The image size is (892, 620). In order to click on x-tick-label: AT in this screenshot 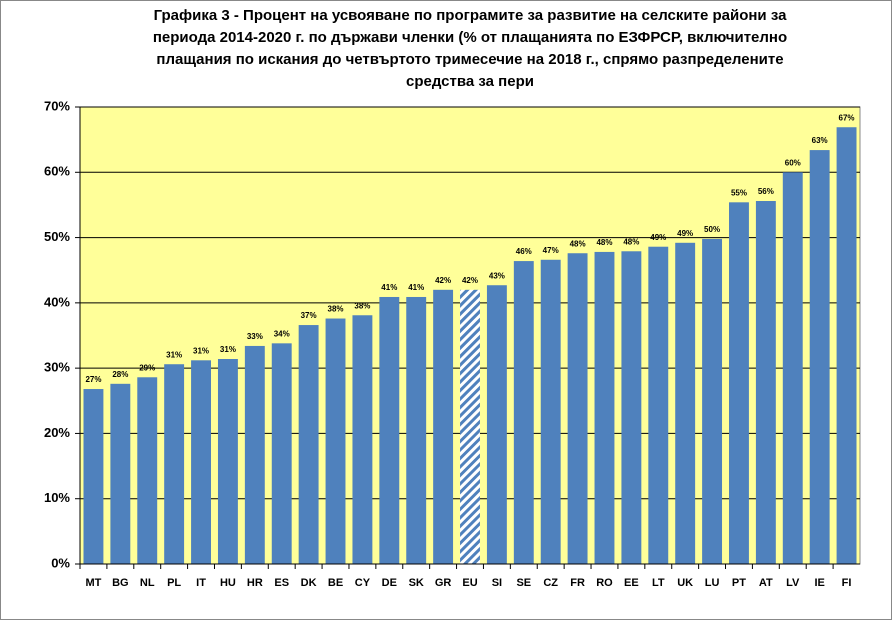, I will do `click(766, 583)`.